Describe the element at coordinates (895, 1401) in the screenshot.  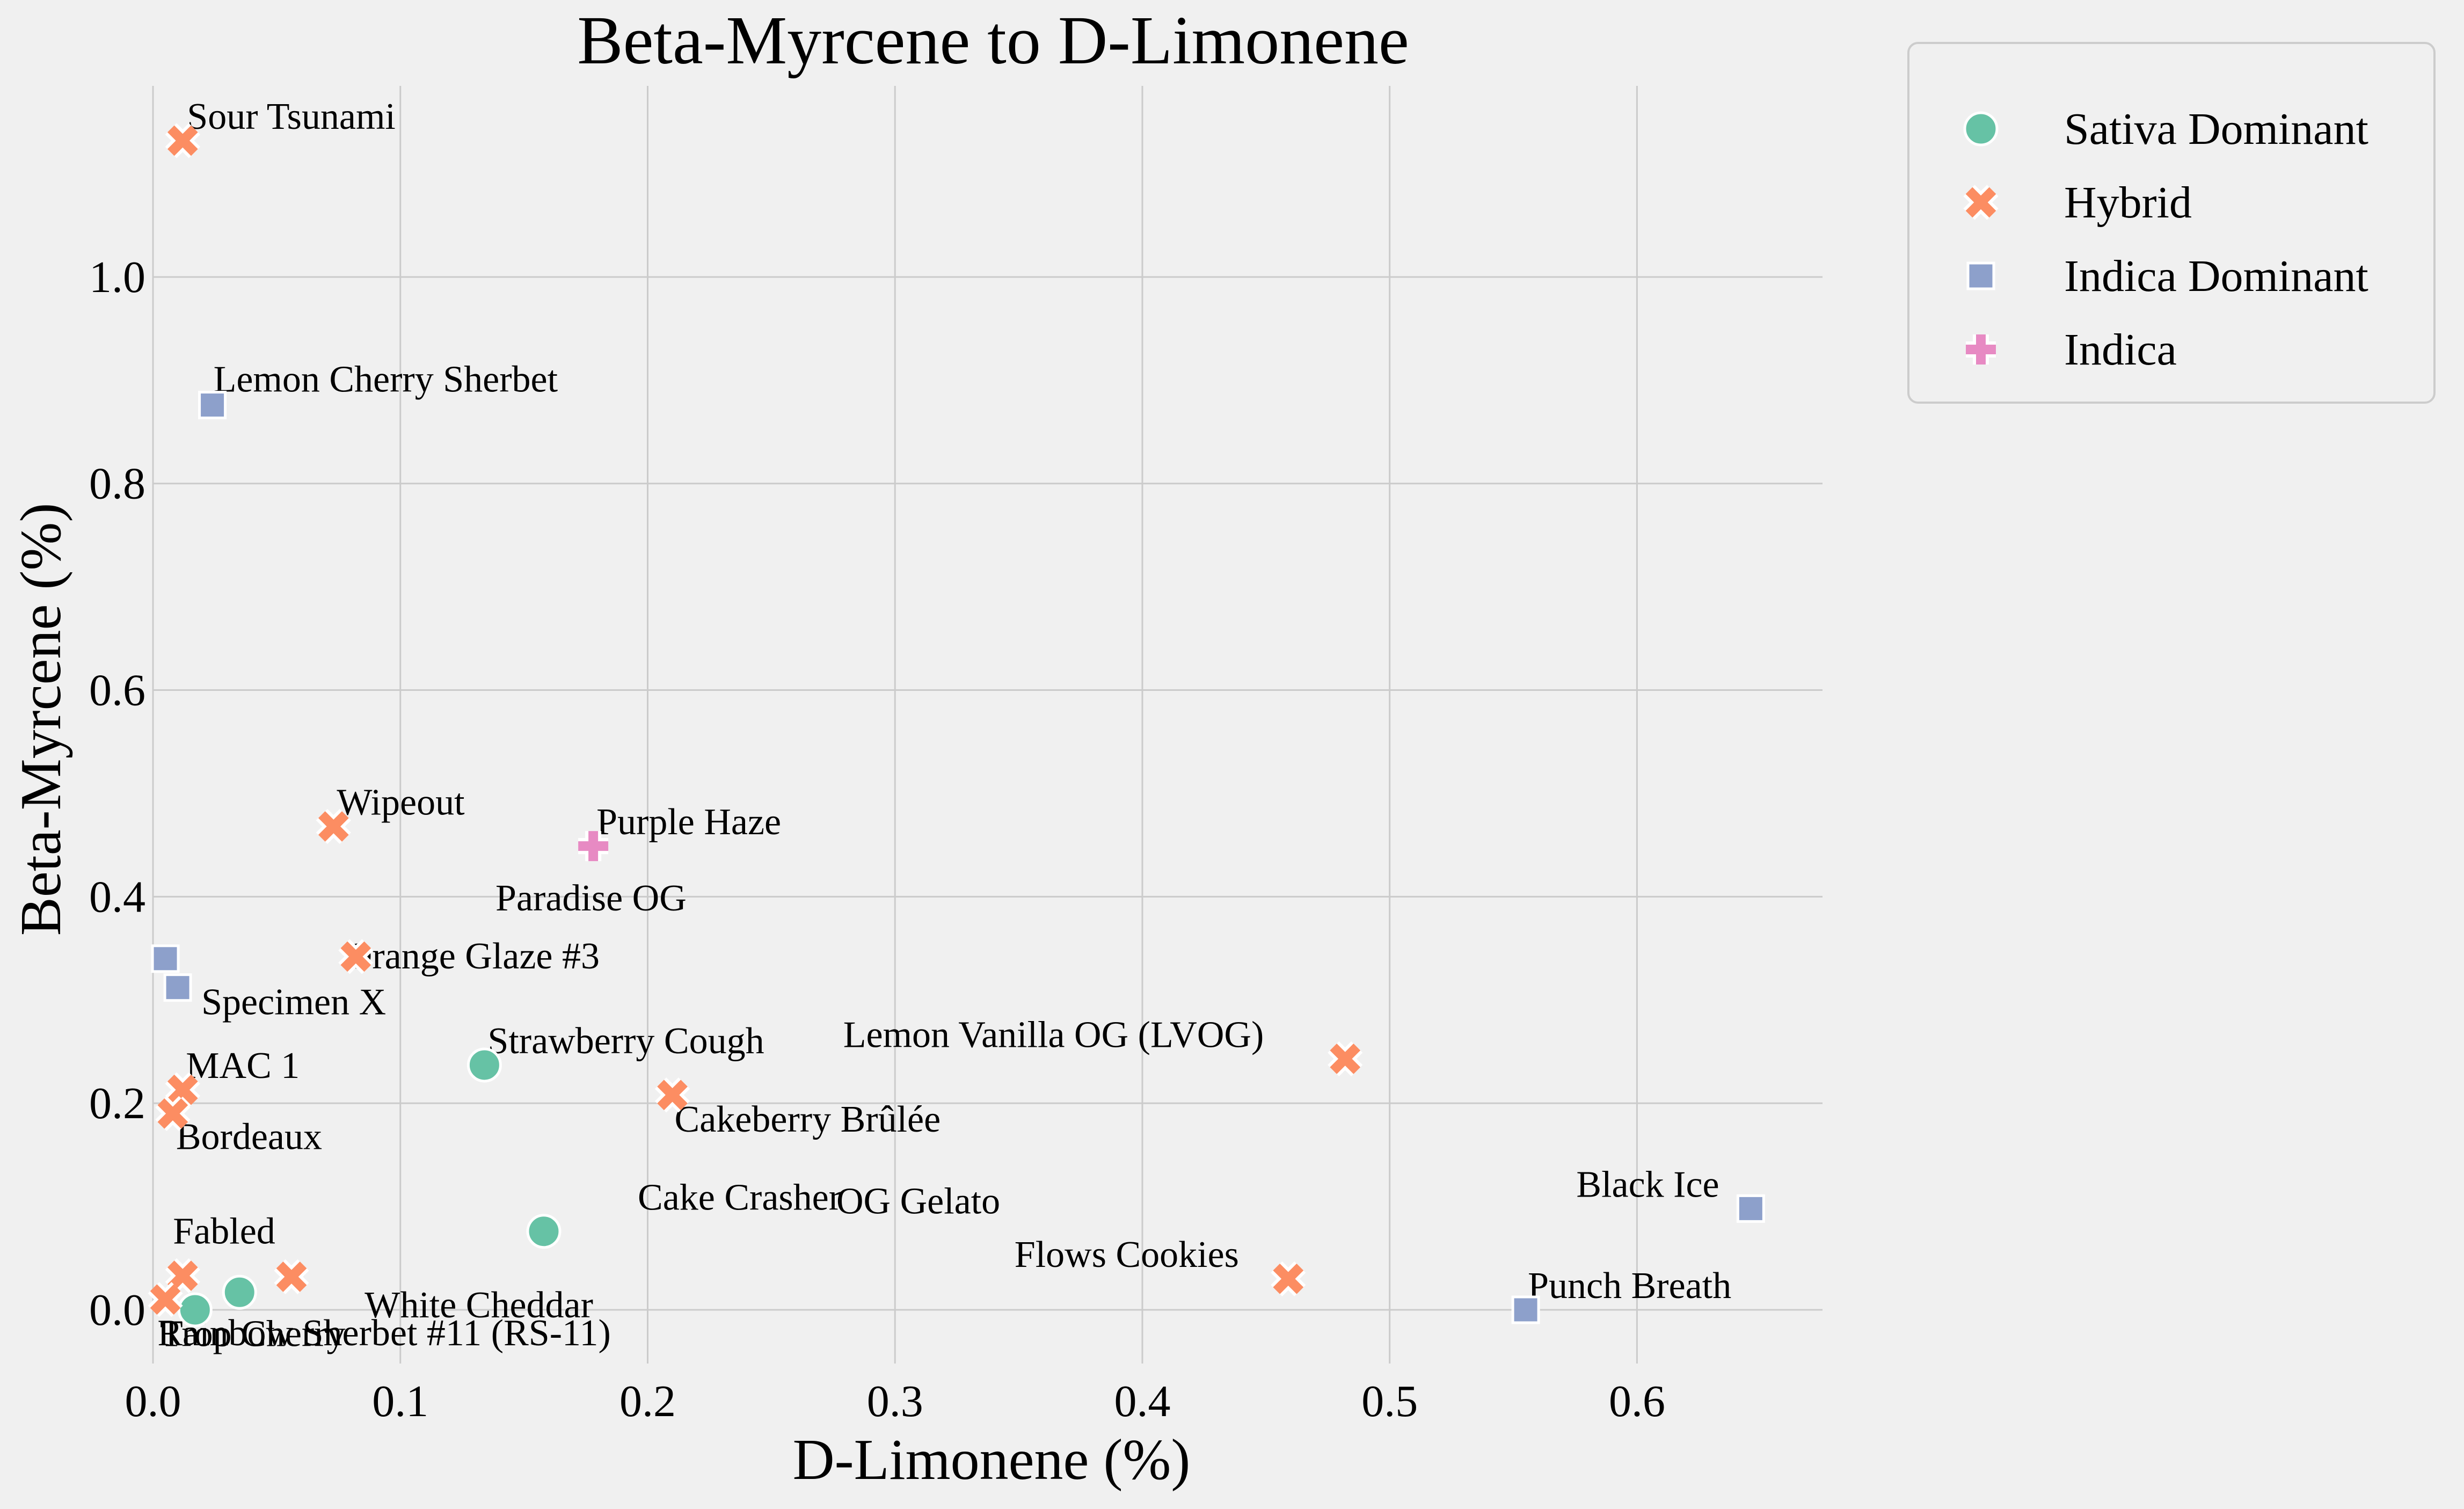
I see `x-tick-label: 0.3` at that location.